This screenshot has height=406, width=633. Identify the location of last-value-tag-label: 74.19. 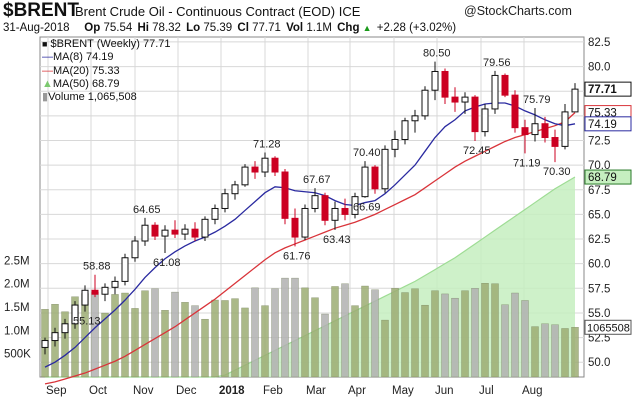
(602, 125).